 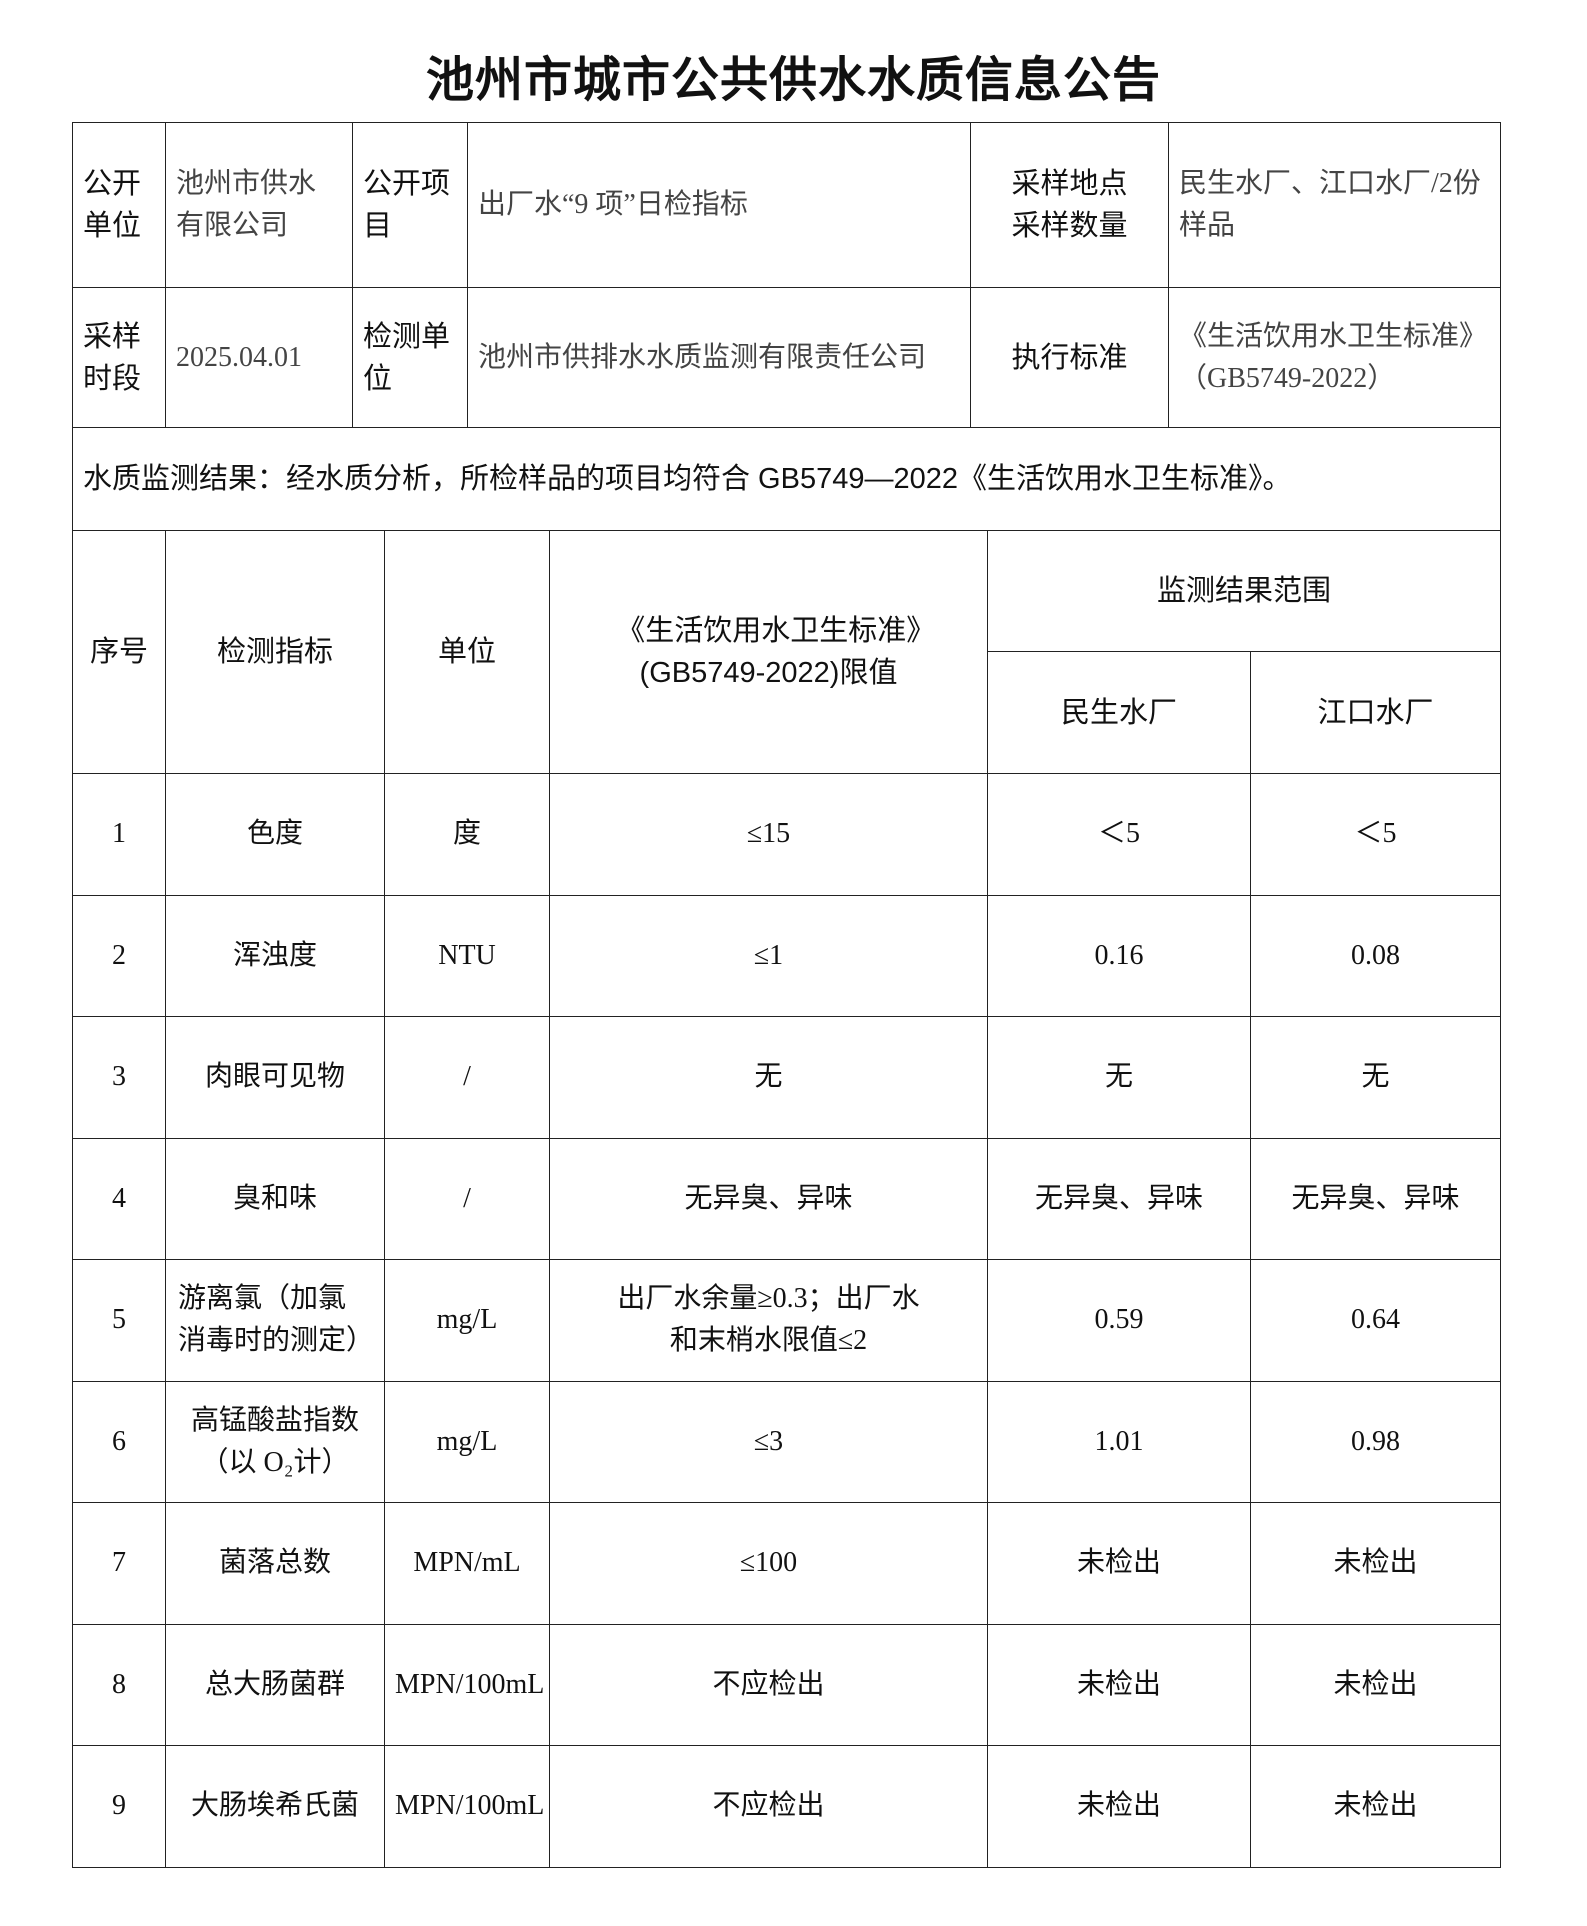 I want to click on table-row: 3 肉眼可见物 / 无无无, so click(x=787, y=1077).